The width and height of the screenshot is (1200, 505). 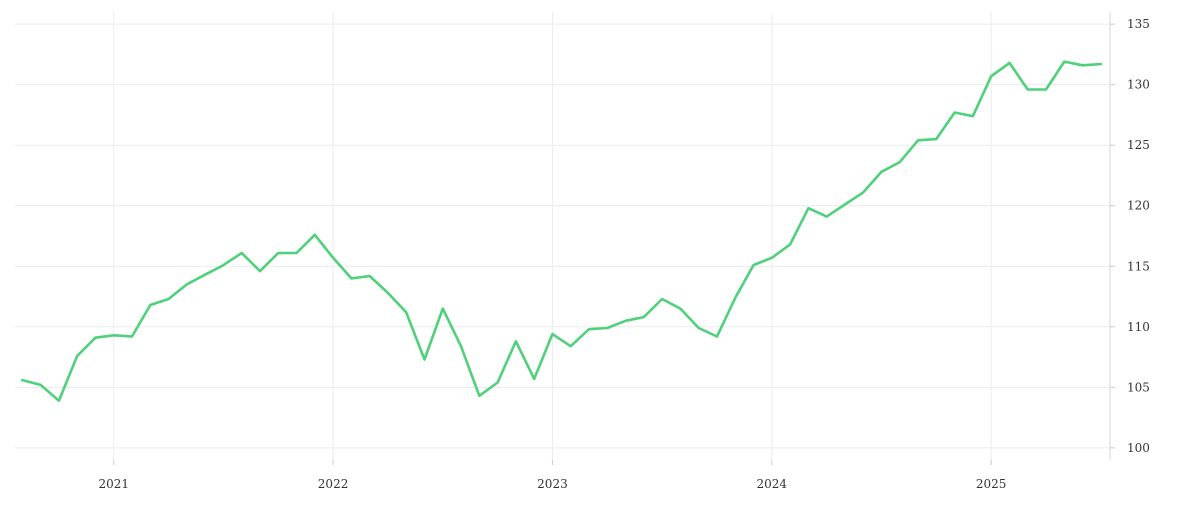 I want to click on y-tick-label: 120, so click(x=1138, y=206).